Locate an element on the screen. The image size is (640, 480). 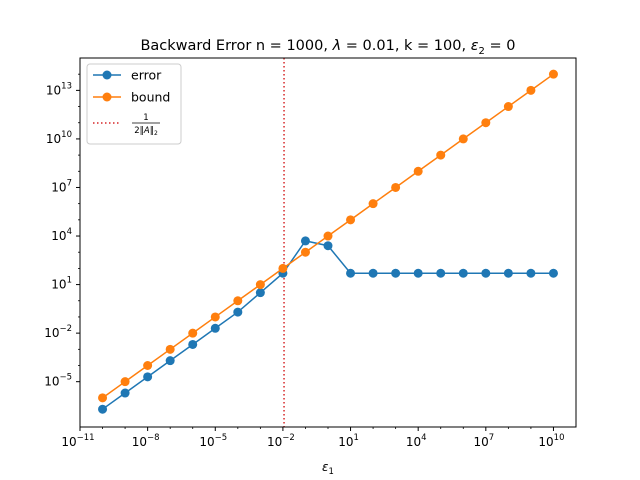
legend-error-marker is located at coordinates (107, 75).